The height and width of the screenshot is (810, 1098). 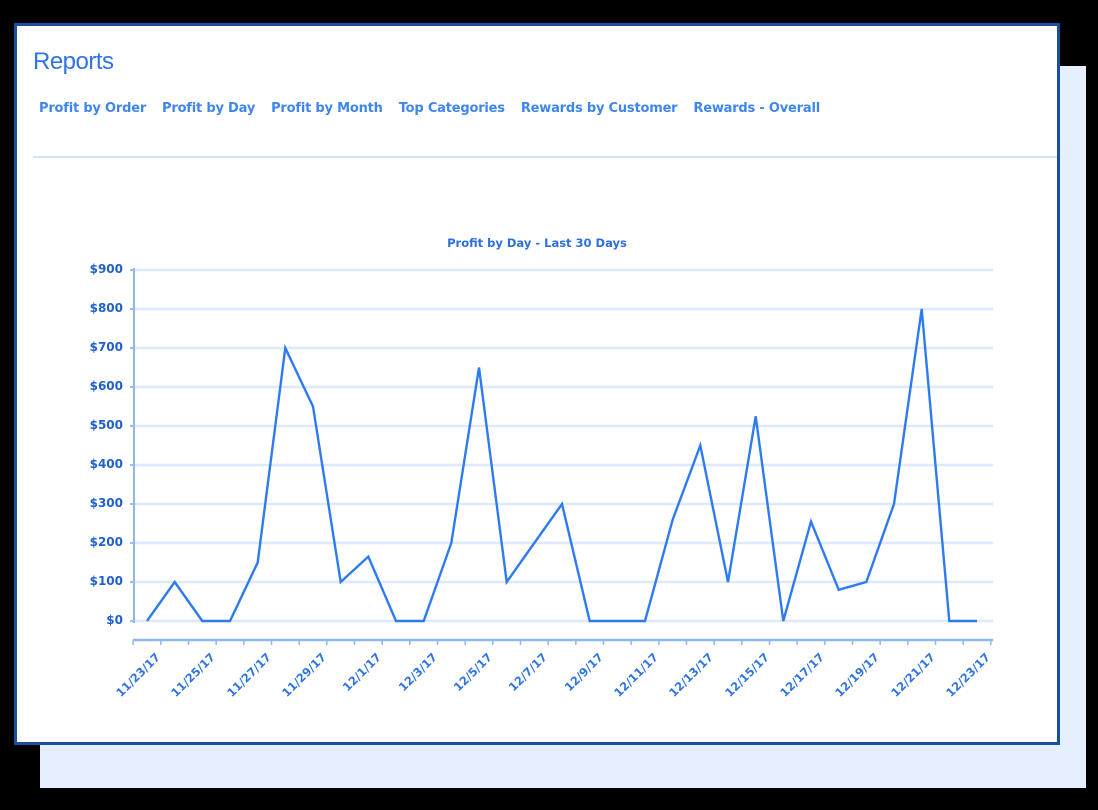 I want to click on y-axis-label: $900, so click(x=106, y=269).